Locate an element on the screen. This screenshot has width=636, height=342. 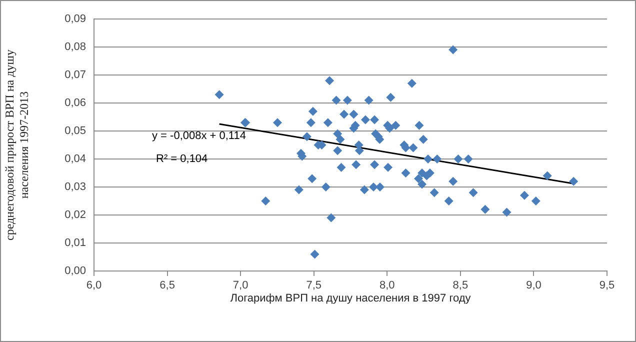
y-tick-label: 0,00 is located at coordinates (75, 271).